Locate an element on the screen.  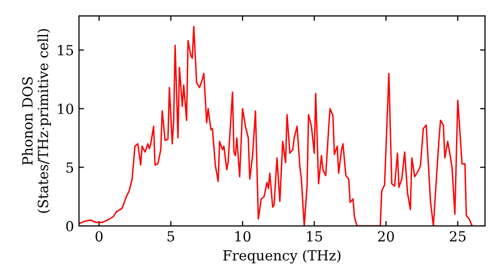
y-tick-label: 5 is located at coordinates (70, 167).